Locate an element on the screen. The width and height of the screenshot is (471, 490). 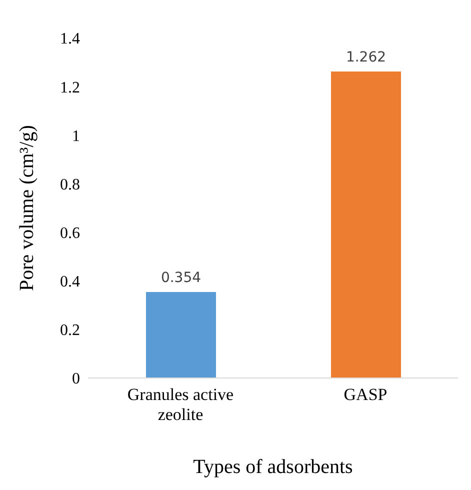
x-axis-title: Types of adsorbents is located at coordinates (273, 467).